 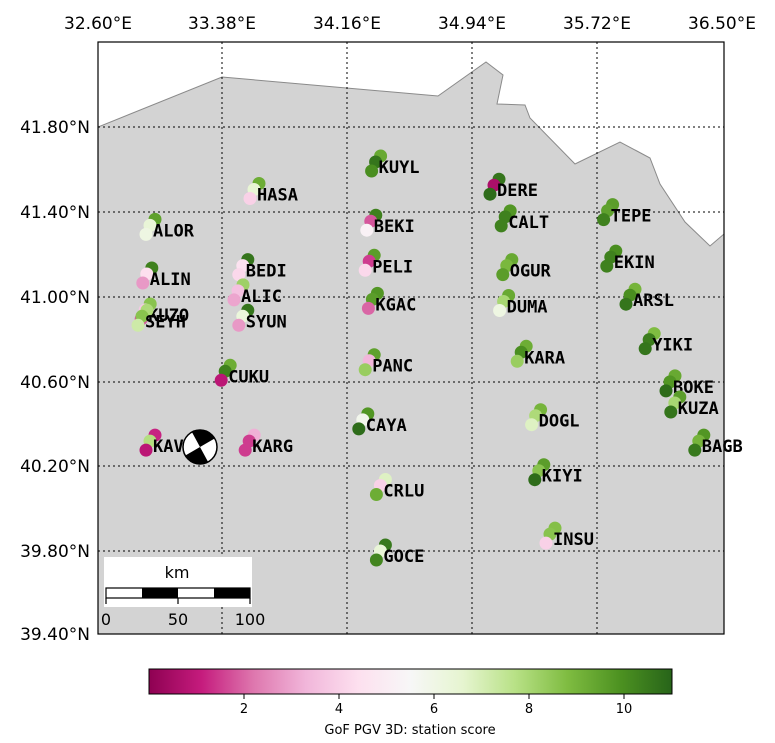 I want to click on station-label: BEKI, so click(x=394, y=227).